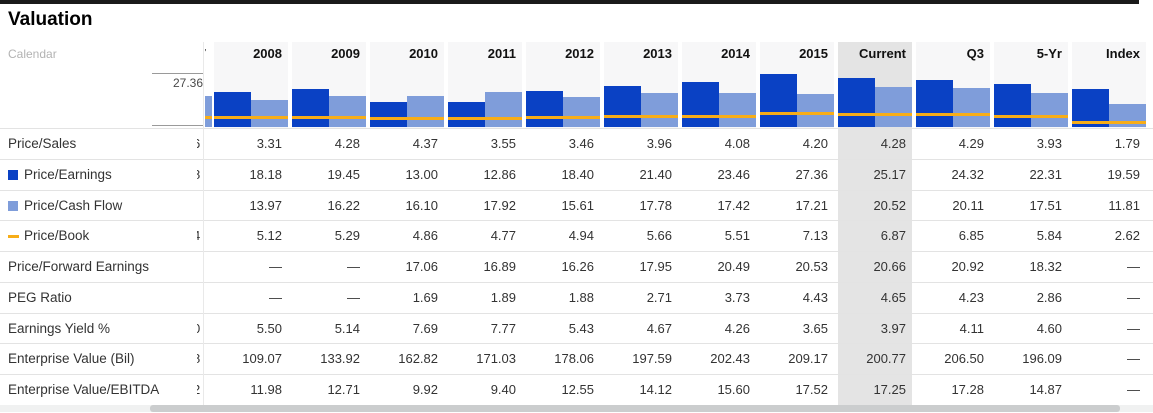 This screenshot has width=1153, height=413. Describe the element at coordinates (265, 174) in the screenshot. I see `table-cell: 18.18` at that location.